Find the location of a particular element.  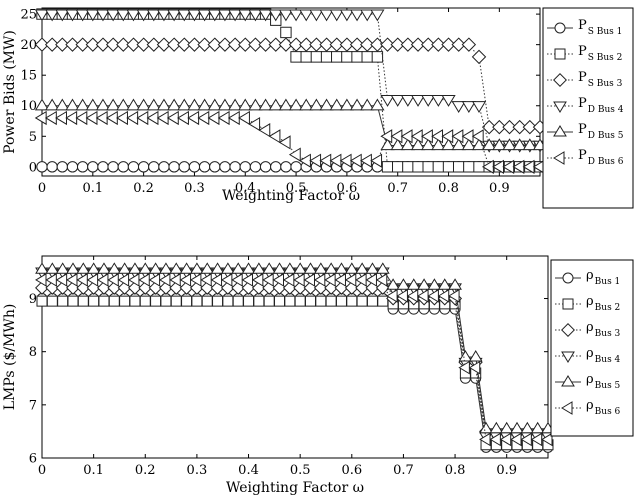

legend-subscript: S Bus 3 is located at coordinates (605, 84).